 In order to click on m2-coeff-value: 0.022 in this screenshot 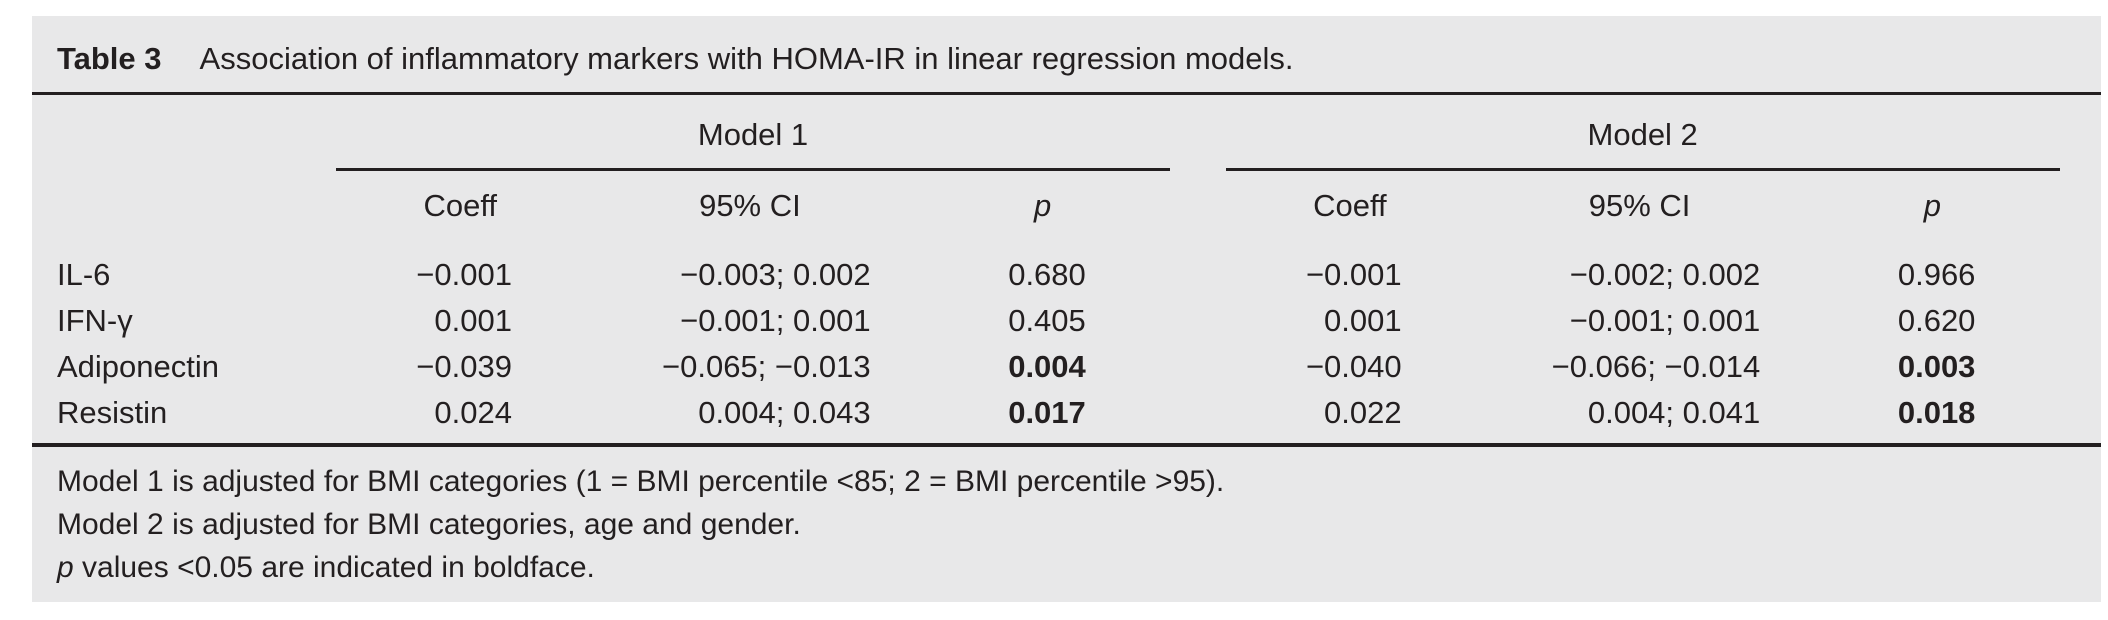, I will do `click(1363, 412)`.